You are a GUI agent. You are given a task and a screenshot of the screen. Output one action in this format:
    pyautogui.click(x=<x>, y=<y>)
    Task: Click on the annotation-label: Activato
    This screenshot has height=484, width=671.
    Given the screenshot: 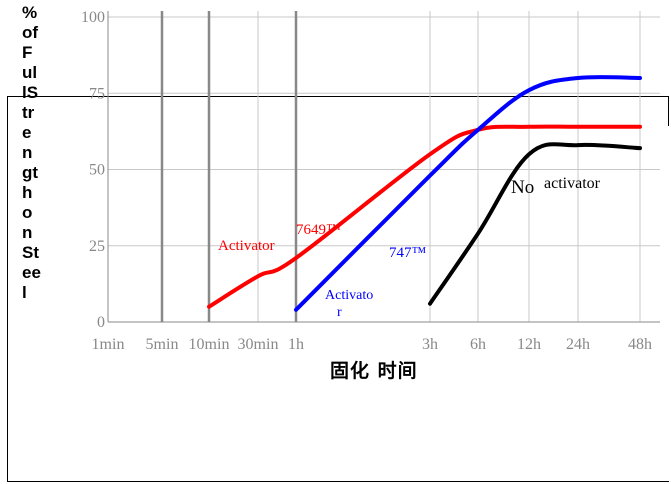 What is the action you would take?
    pyautogui.click(x=349, y=295)
    